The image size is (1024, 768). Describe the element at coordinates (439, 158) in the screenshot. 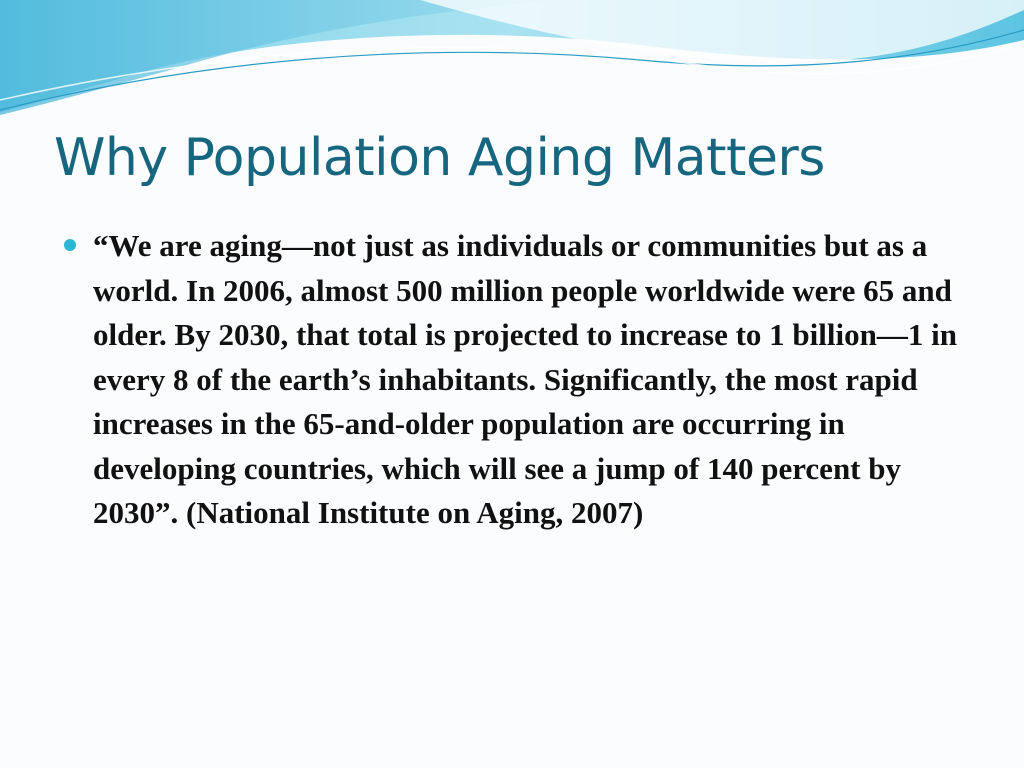

I see `slide-title: Why Population Aging Matters` at that location.